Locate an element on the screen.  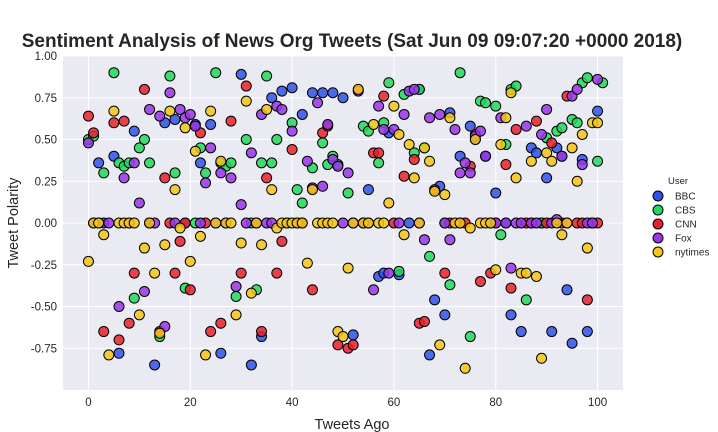
x-tick-label: 40 is located at coordinates (292, 403).